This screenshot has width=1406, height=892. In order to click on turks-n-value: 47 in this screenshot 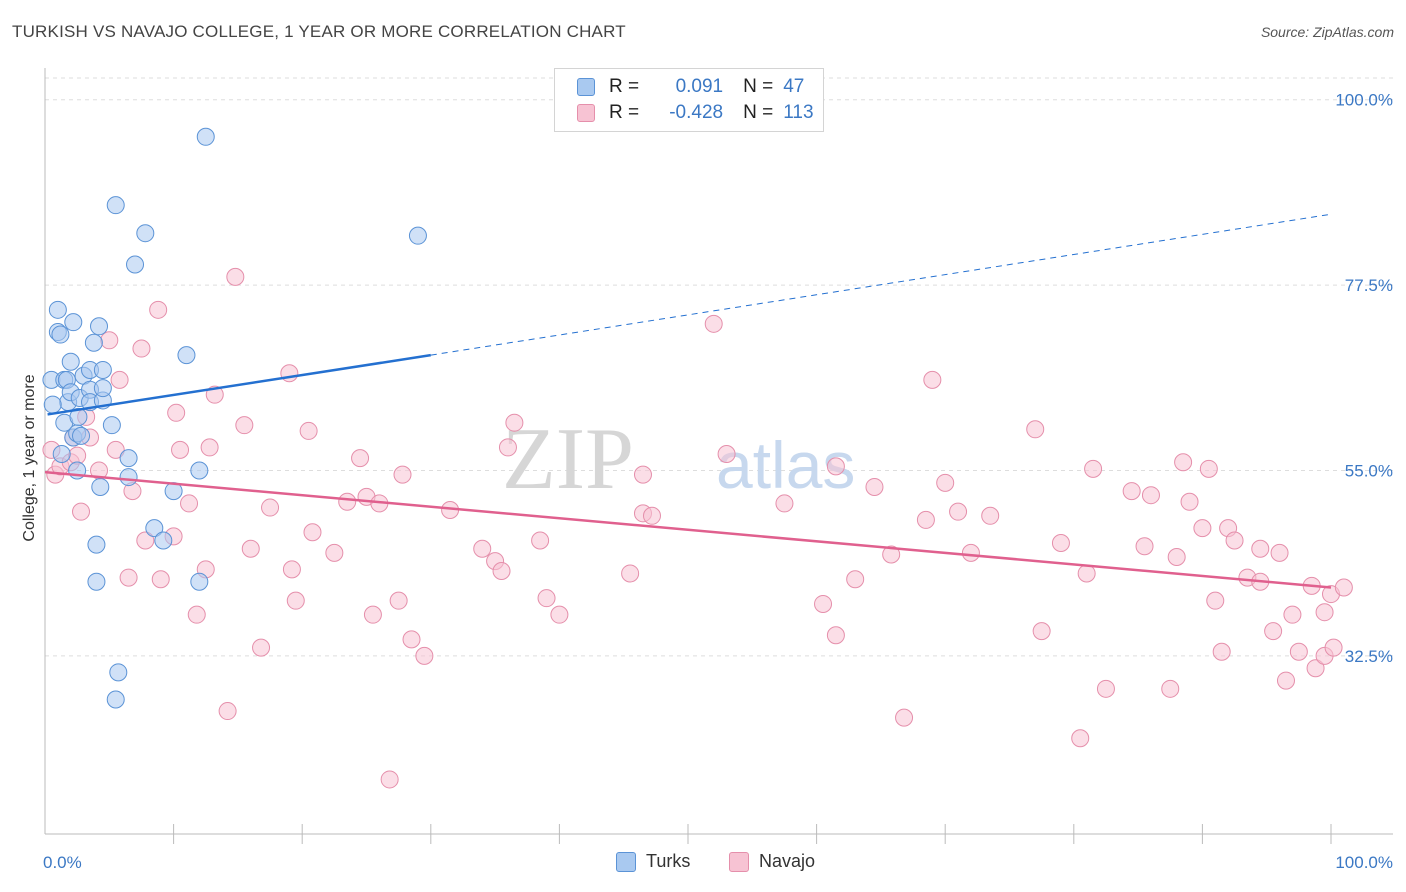, I will do `click(794, 86)`.